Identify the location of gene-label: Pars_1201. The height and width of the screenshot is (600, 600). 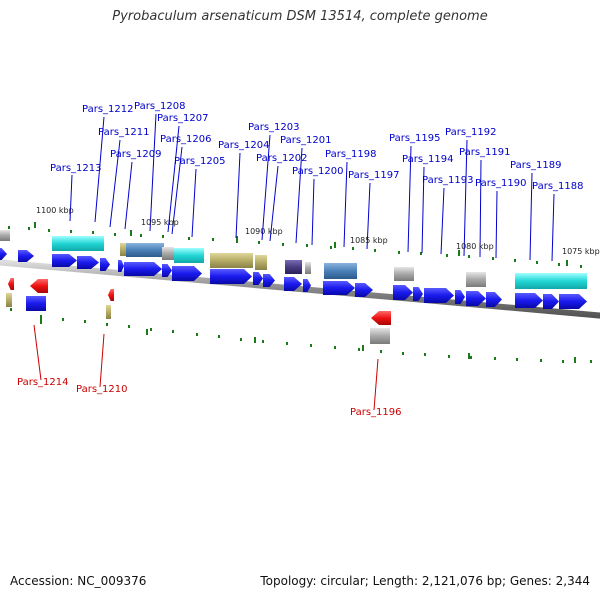
(305, 140).